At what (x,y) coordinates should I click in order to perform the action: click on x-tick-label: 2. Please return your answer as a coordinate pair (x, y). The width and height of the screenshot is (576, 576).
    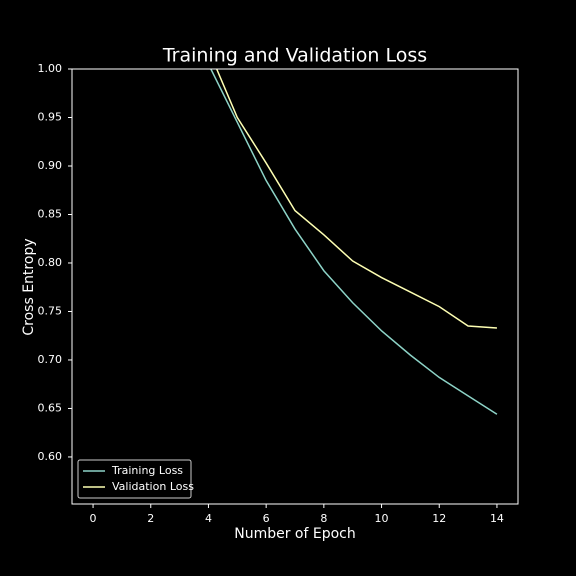
    Looking at the image, I should click on (150, 518).